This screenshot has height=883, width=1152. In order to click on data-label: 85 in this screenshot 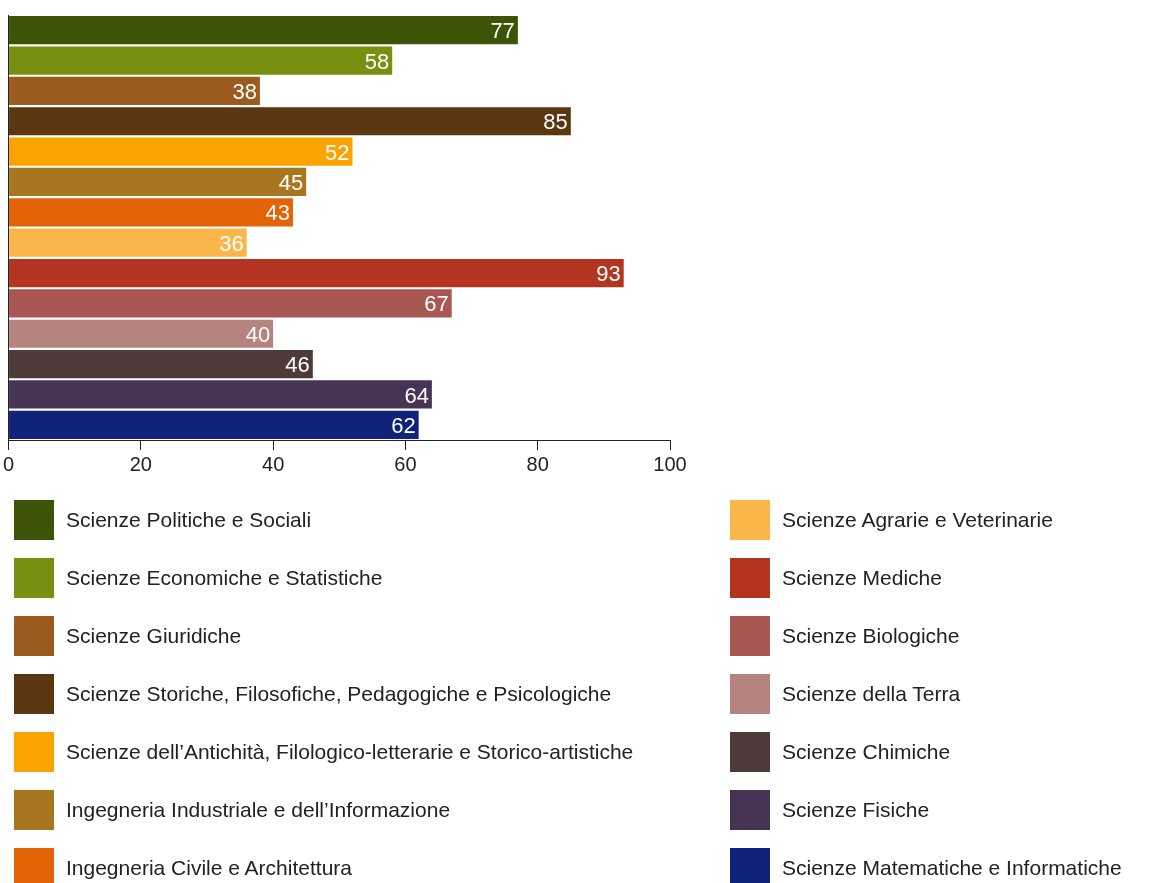, I will do `click(555, 122)`.